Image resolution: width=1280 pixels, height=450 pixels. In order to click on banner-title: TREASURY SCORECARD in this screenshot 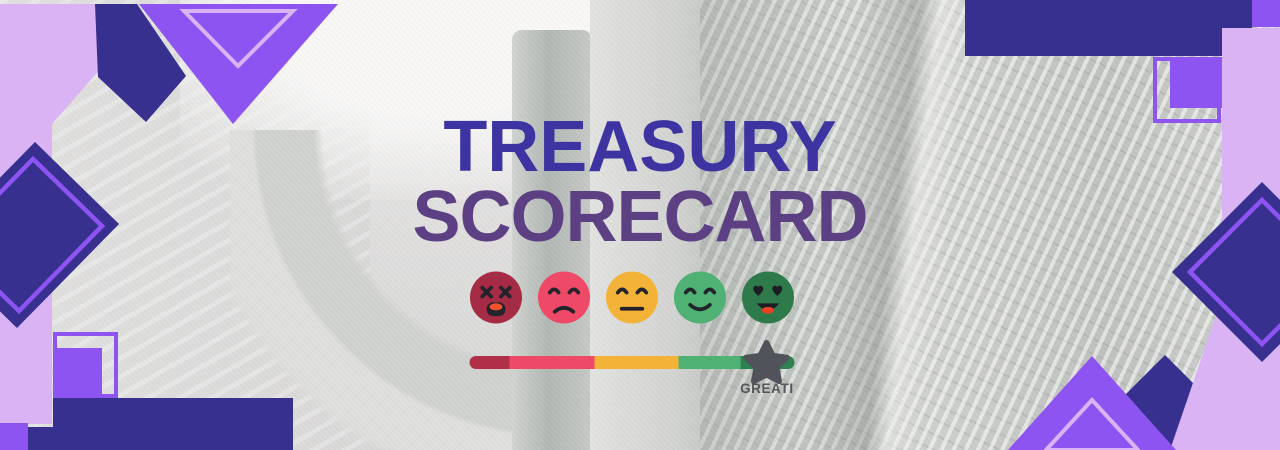, I will do `click(640, 182)`.